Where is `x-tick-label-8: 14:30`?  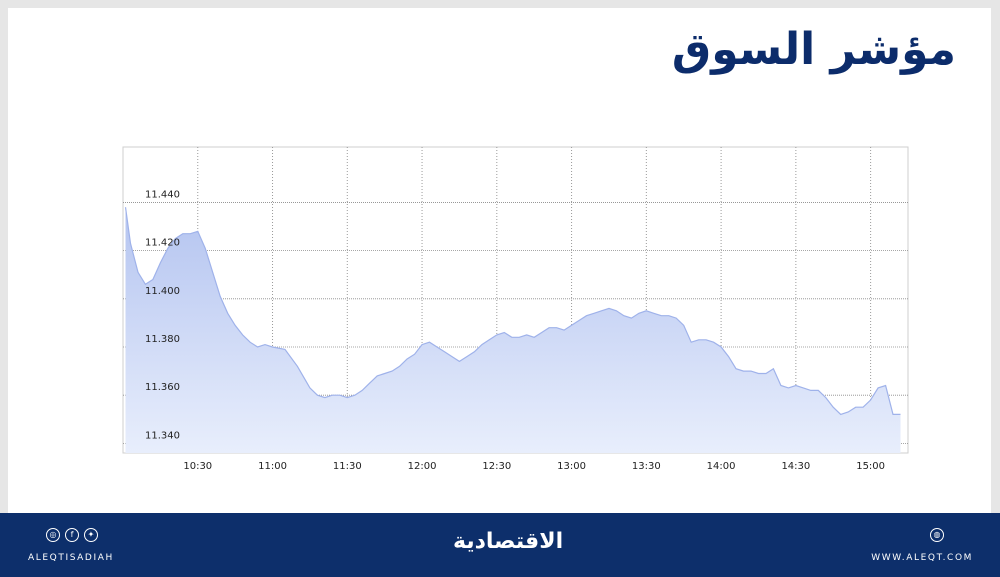
x-tick-label-8: 14:30 is located at coordinates (795, 466).